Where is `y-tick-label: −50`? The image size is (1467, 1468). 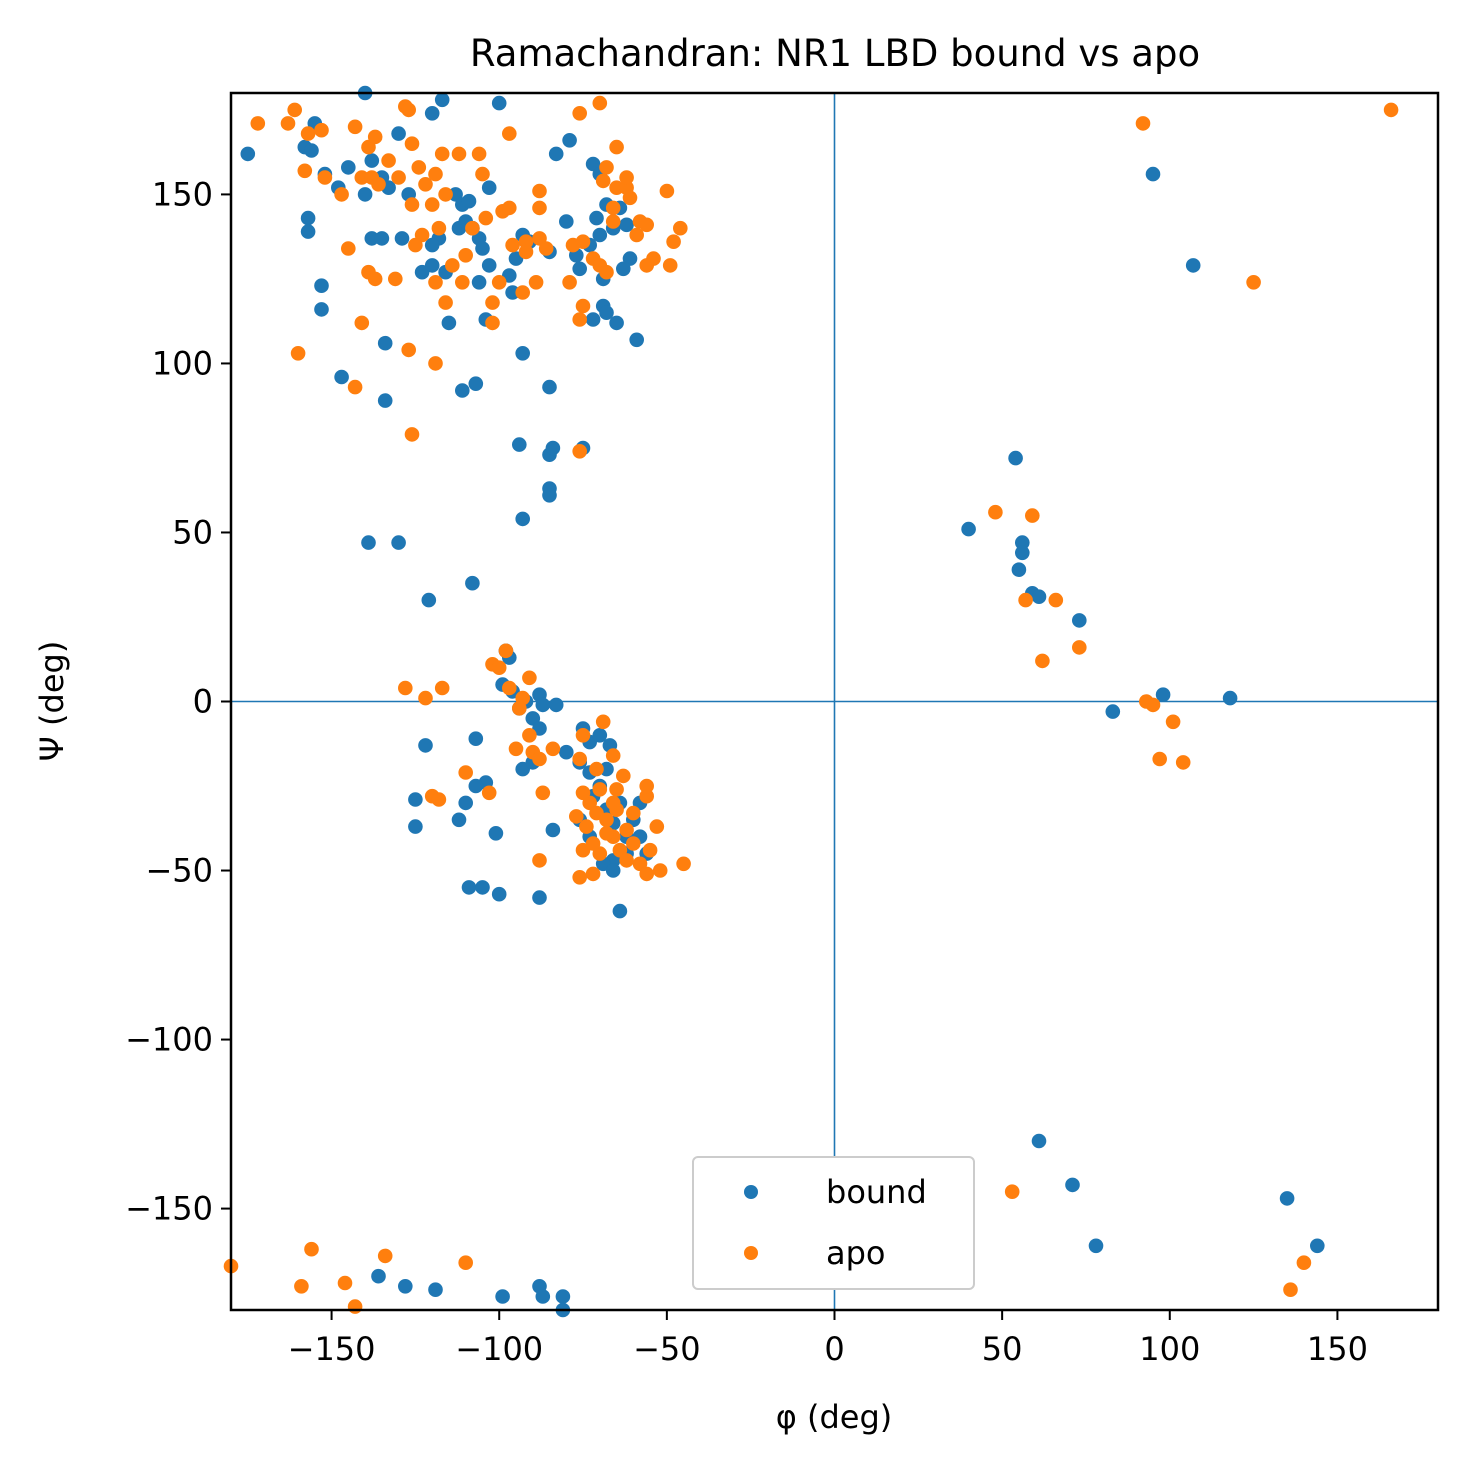 y-tick-label: −50 is located at coordinates (179, 871).